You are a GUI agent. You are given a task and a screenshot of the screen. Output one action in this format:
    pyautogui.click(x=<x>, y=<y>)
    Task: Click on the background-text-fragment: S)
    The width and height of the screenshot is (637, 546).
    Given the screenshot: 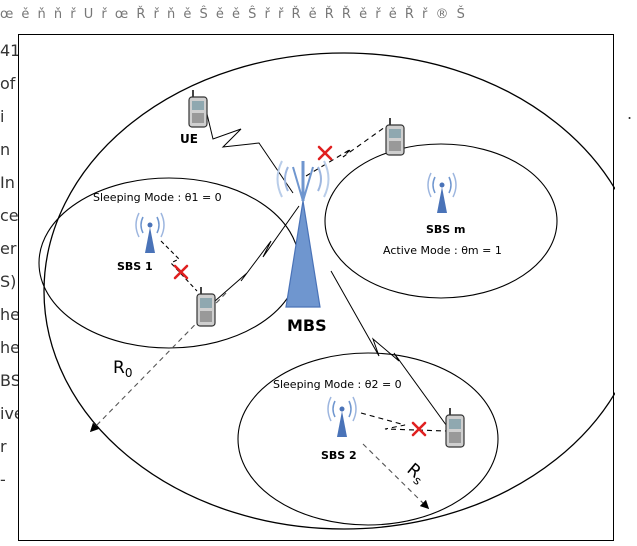 What is the action you would take?
    pyautogui.click(x=8, y=281)
    